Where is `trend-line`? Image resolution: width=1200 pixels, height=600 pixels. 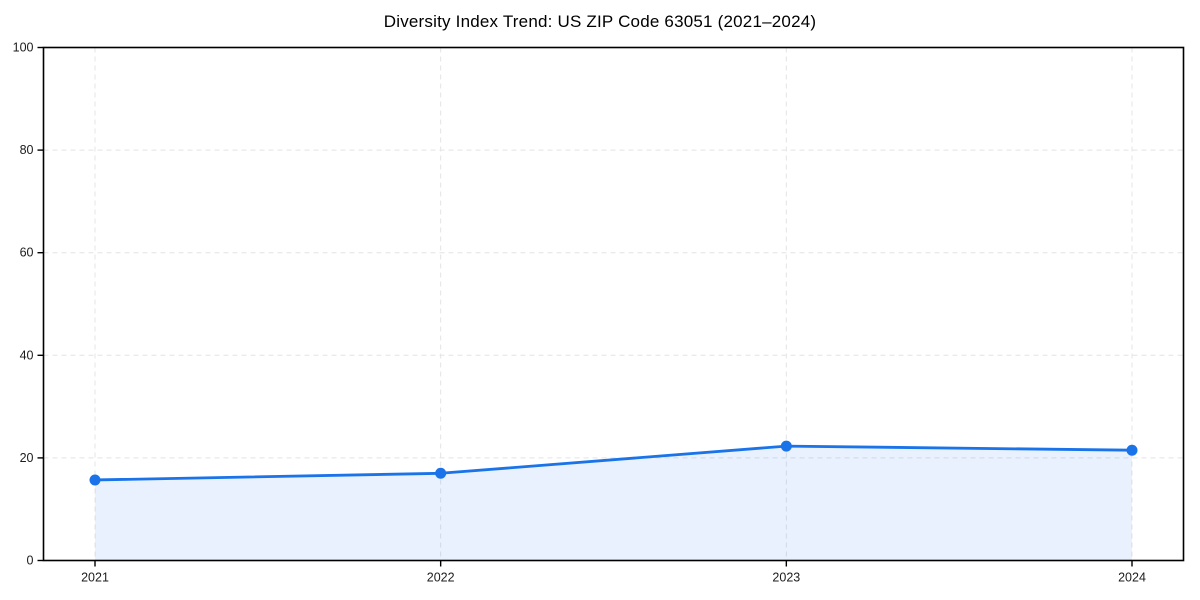 trend-line is located at coordinates (613, 463).